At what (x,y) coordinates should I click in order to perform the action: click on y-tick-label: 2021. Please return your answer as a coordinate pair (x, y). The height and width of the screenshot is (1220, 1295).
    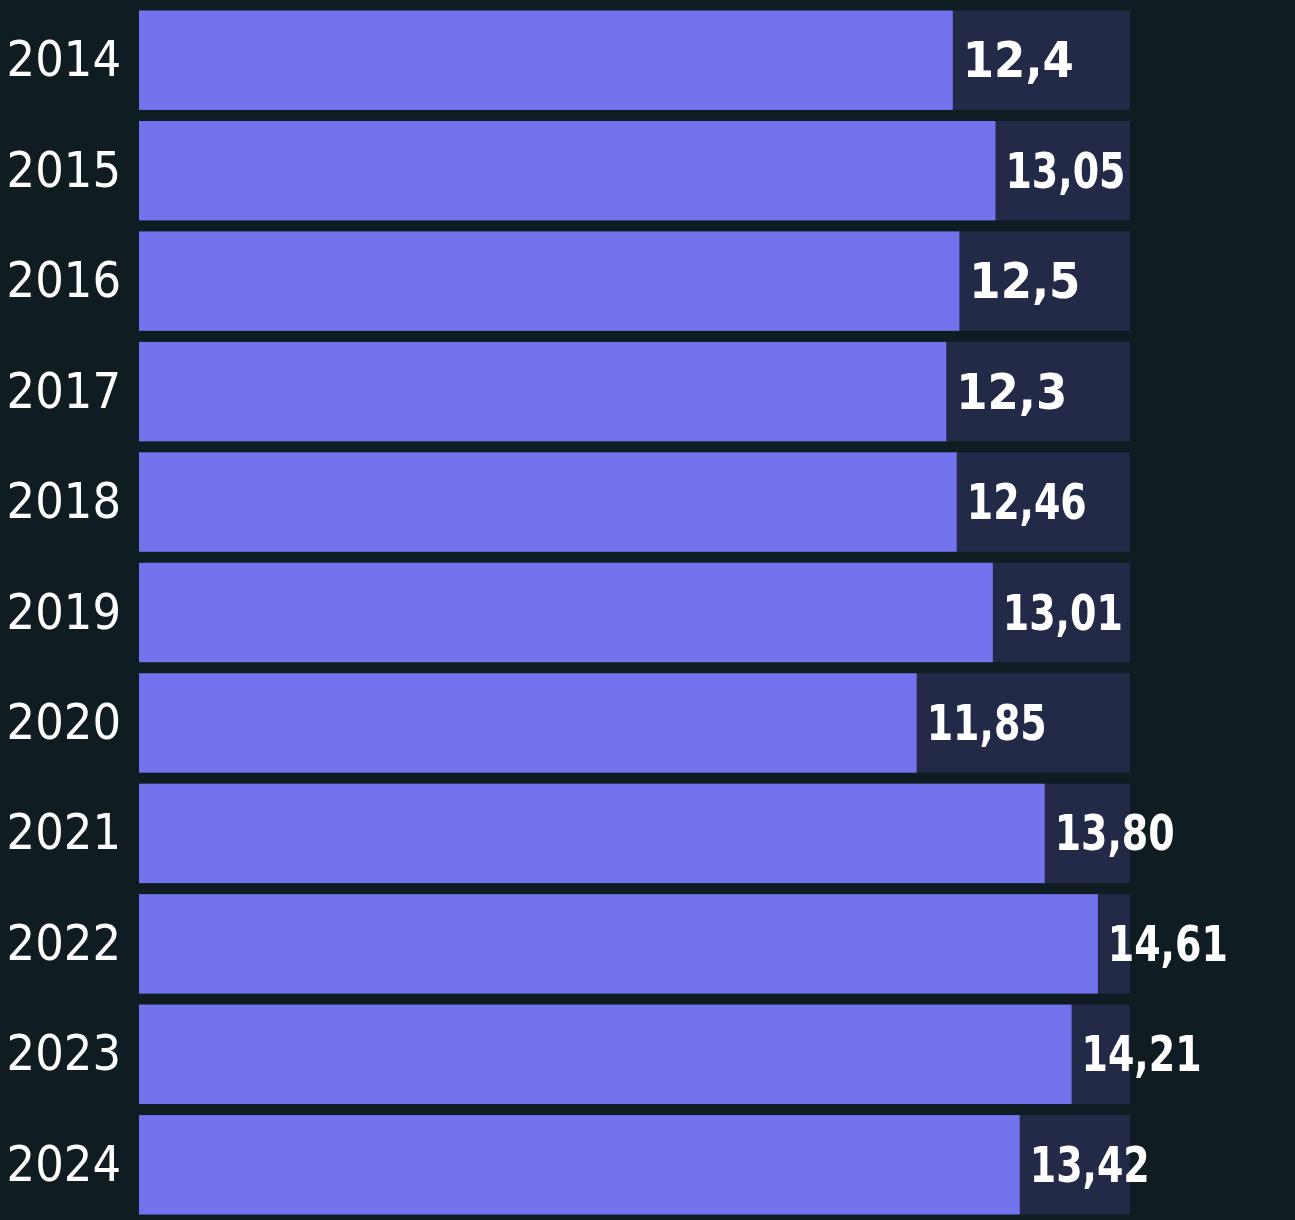
    Looking at the image, I should click on (63, 832).